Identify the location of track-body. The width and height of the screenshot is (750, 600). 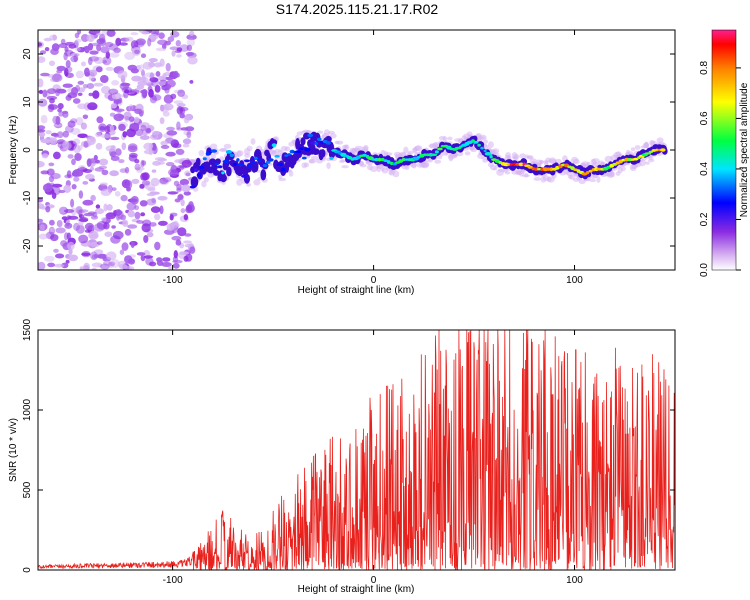
(216, 172).